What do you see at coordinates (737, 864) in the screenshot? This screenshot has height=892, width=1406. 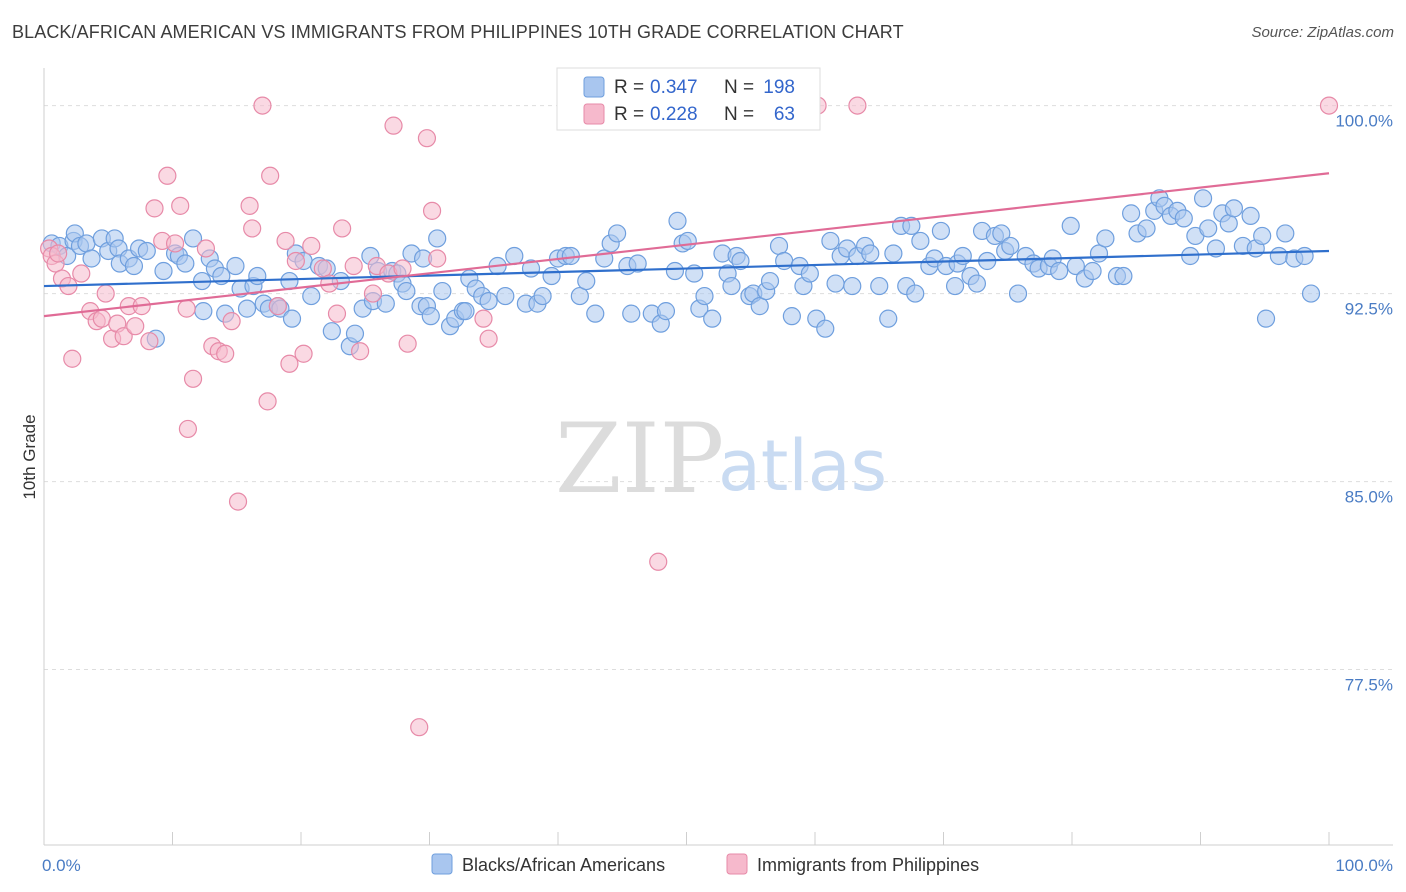 I see `series-legend-swatch-pink` at bounding box center [737, 864].